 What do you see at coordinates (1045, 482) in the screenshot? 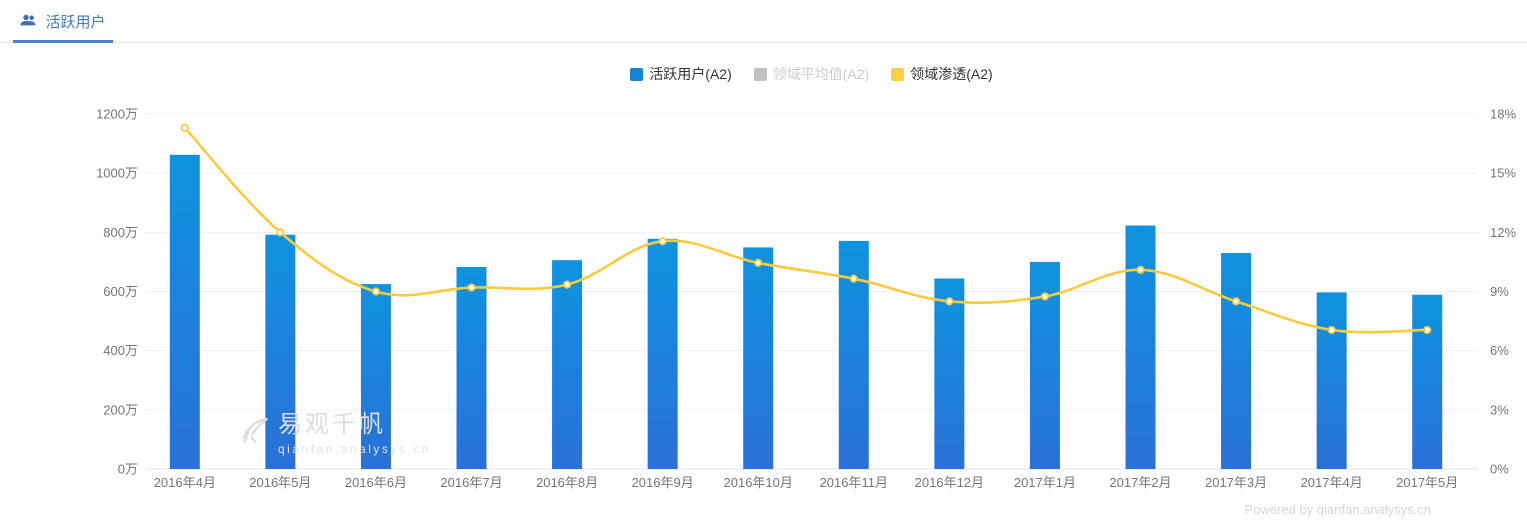
I see `x-axis-label: 2017年1月` at bounding box center [1045, 482].